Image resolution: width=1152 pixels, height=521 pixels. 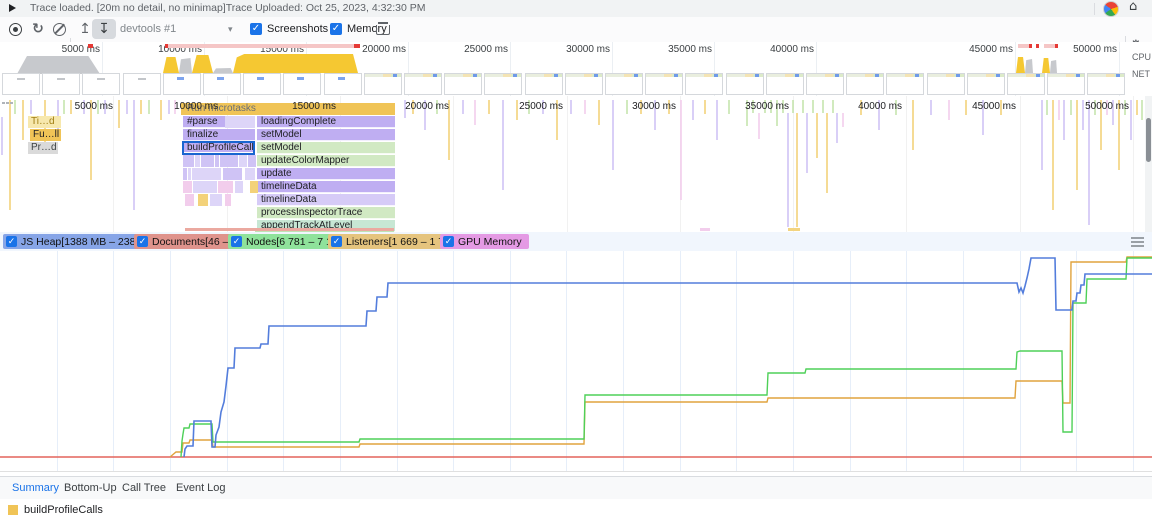 What do you see at coordinates (201, 488) in the screenshot?
I see `tab-event-log: Event Log` at bounding box center [201, 488].